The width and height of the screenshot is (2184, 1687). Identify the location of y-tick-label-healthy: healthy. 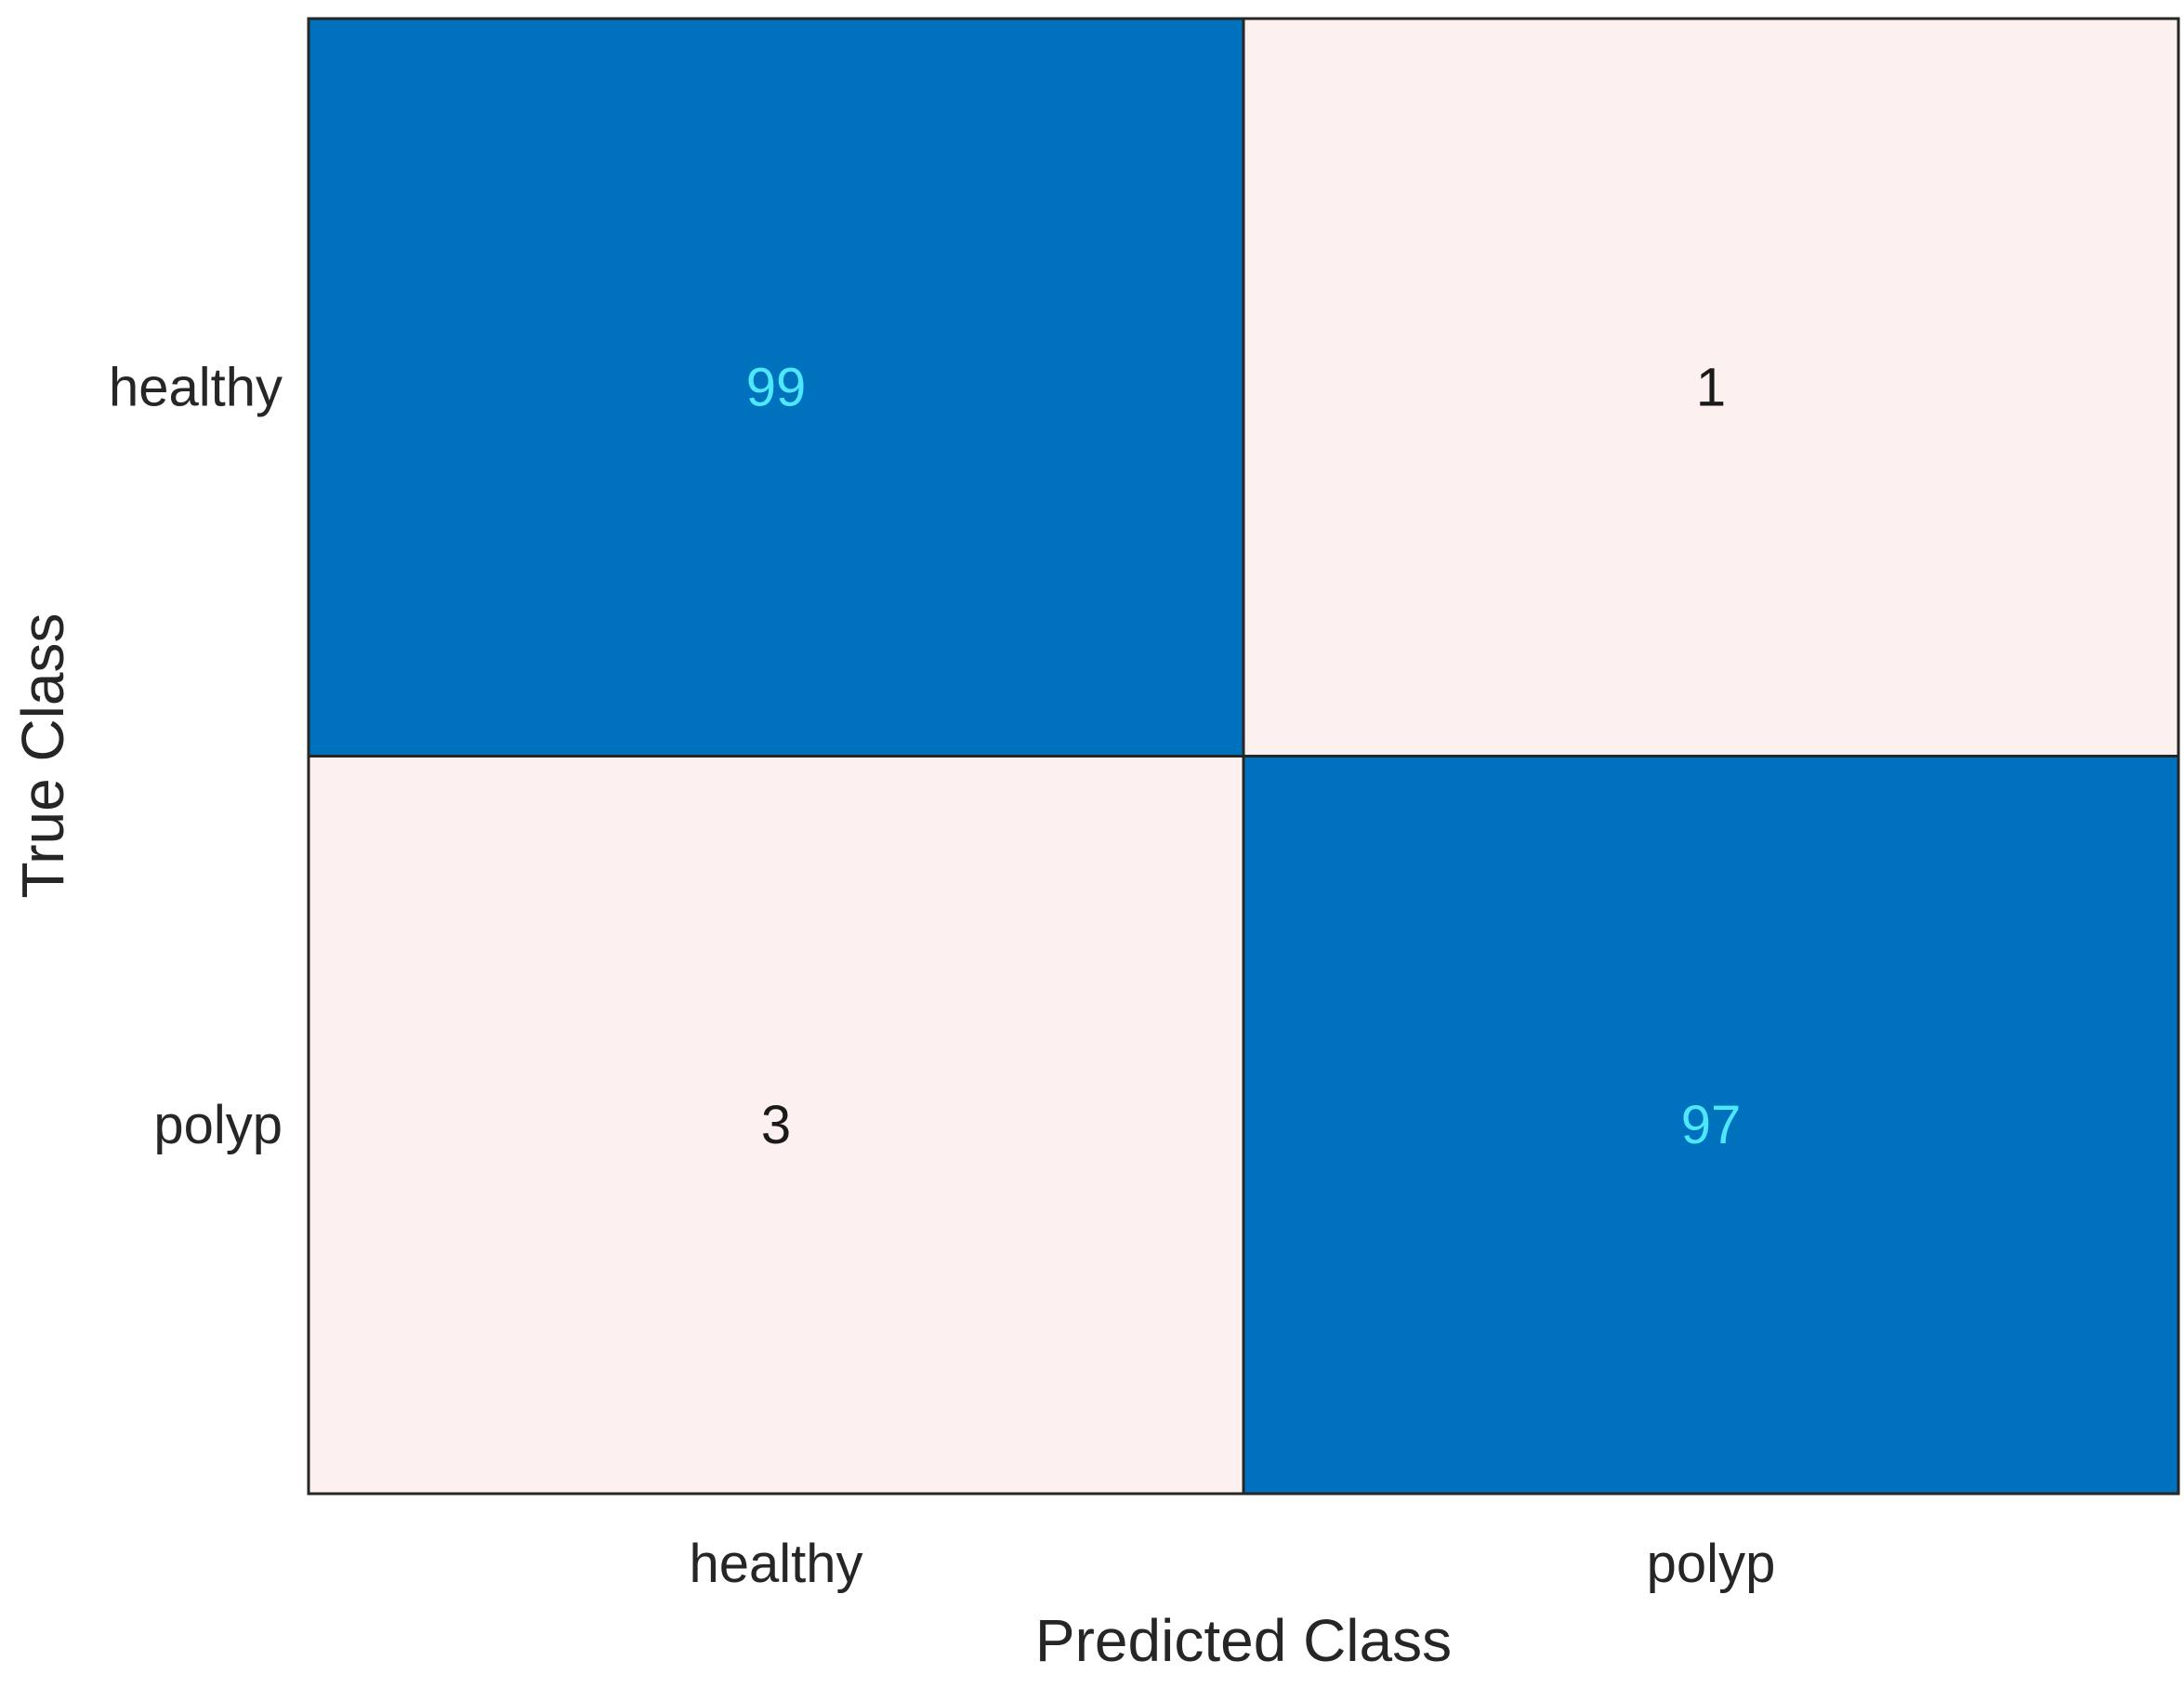
(196, 387).